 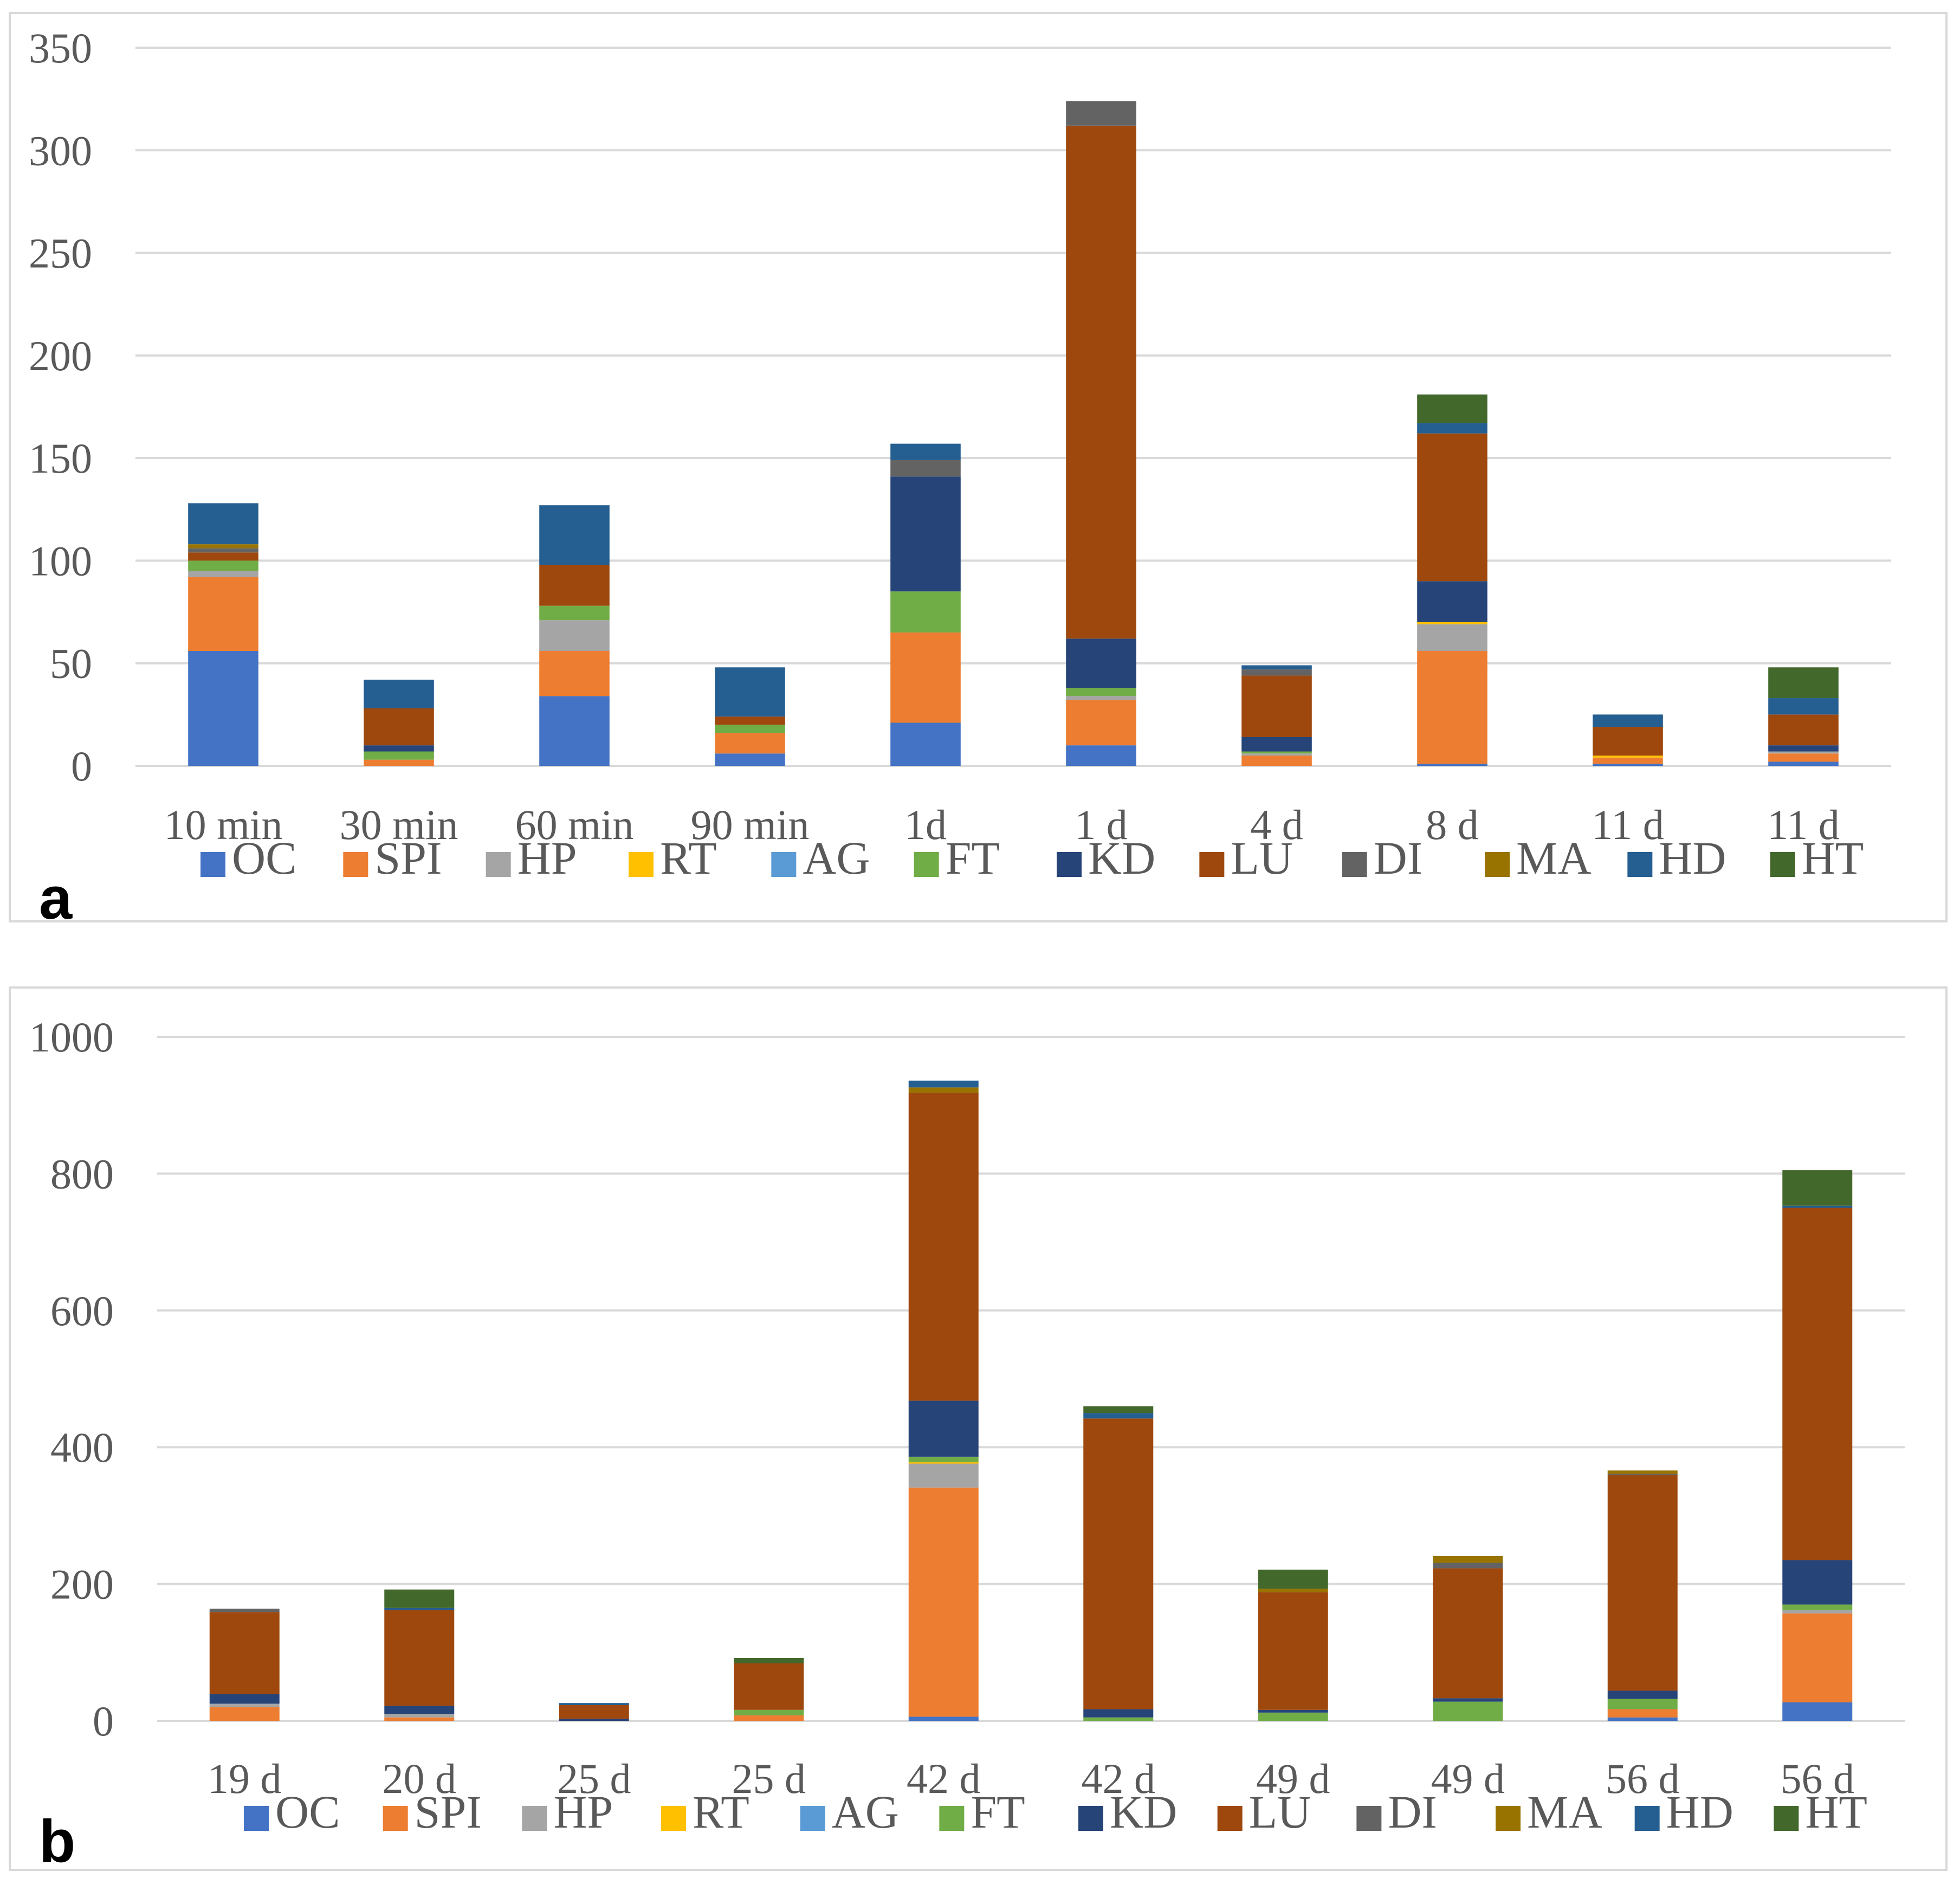 I want to click on legend-label-hp: HP, so click(x=547, y=858).